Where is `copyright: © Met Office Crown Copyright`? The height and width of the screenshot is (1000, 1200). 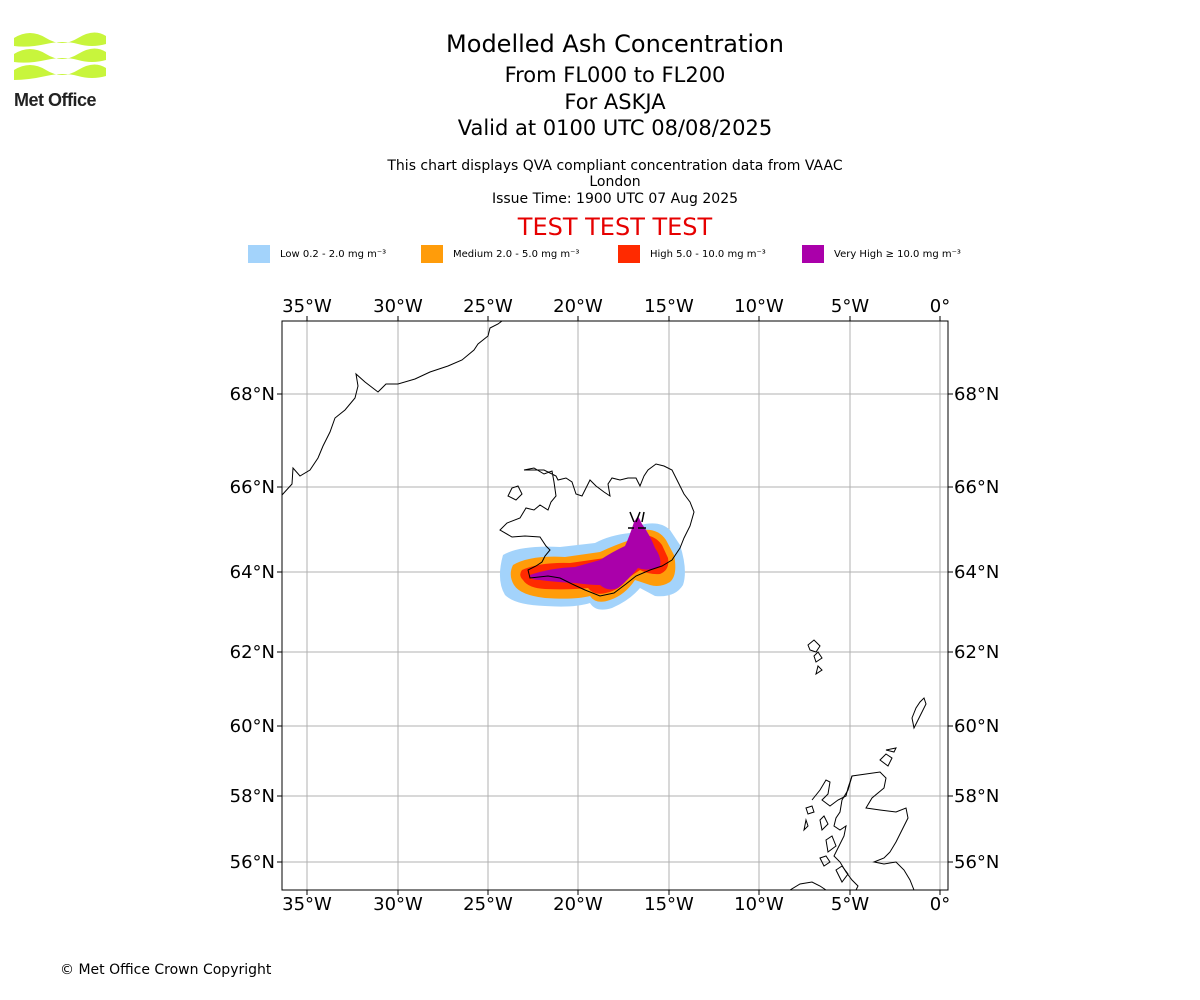
copyright: © Met Office Crown Copyright is located at coordinates (166, 970).